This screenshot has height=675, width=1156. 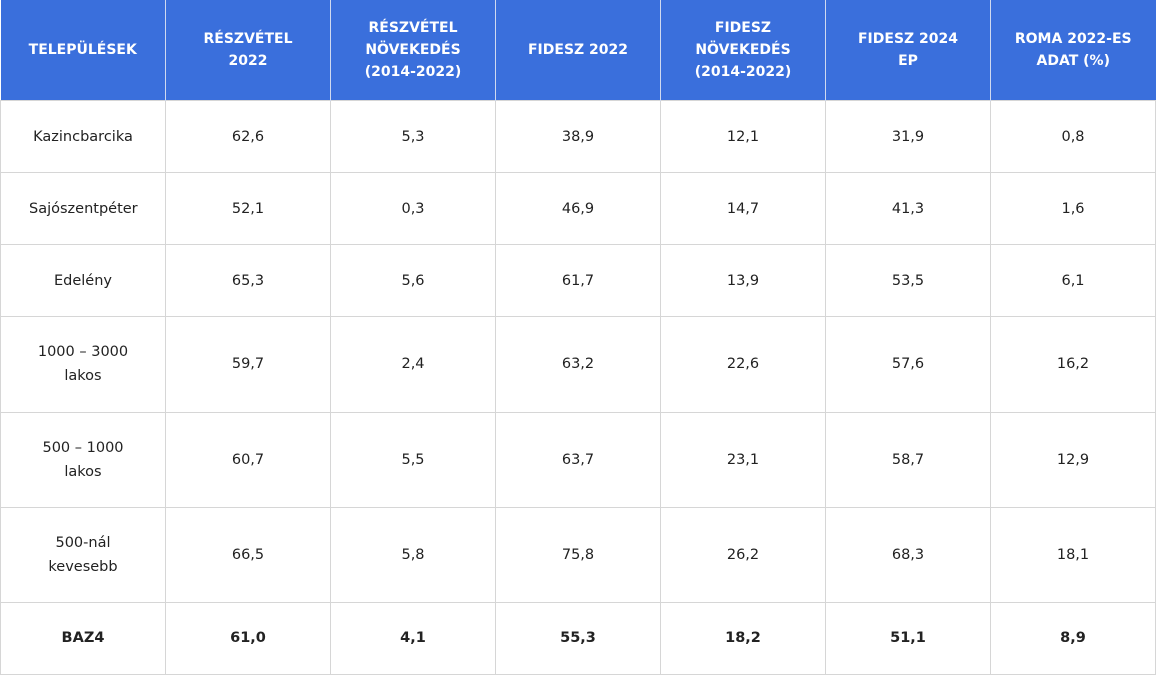 I want to click on table-cell: 26,2, so click(x=743, y=554).